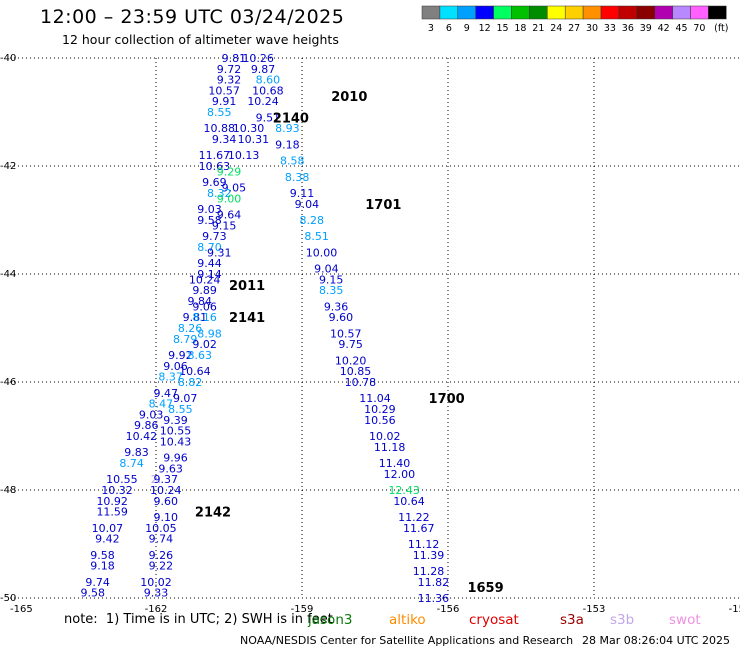 This screenshot has width=740, height=650. I want to click on wave-height-value: 9.64, so click(229, 215).